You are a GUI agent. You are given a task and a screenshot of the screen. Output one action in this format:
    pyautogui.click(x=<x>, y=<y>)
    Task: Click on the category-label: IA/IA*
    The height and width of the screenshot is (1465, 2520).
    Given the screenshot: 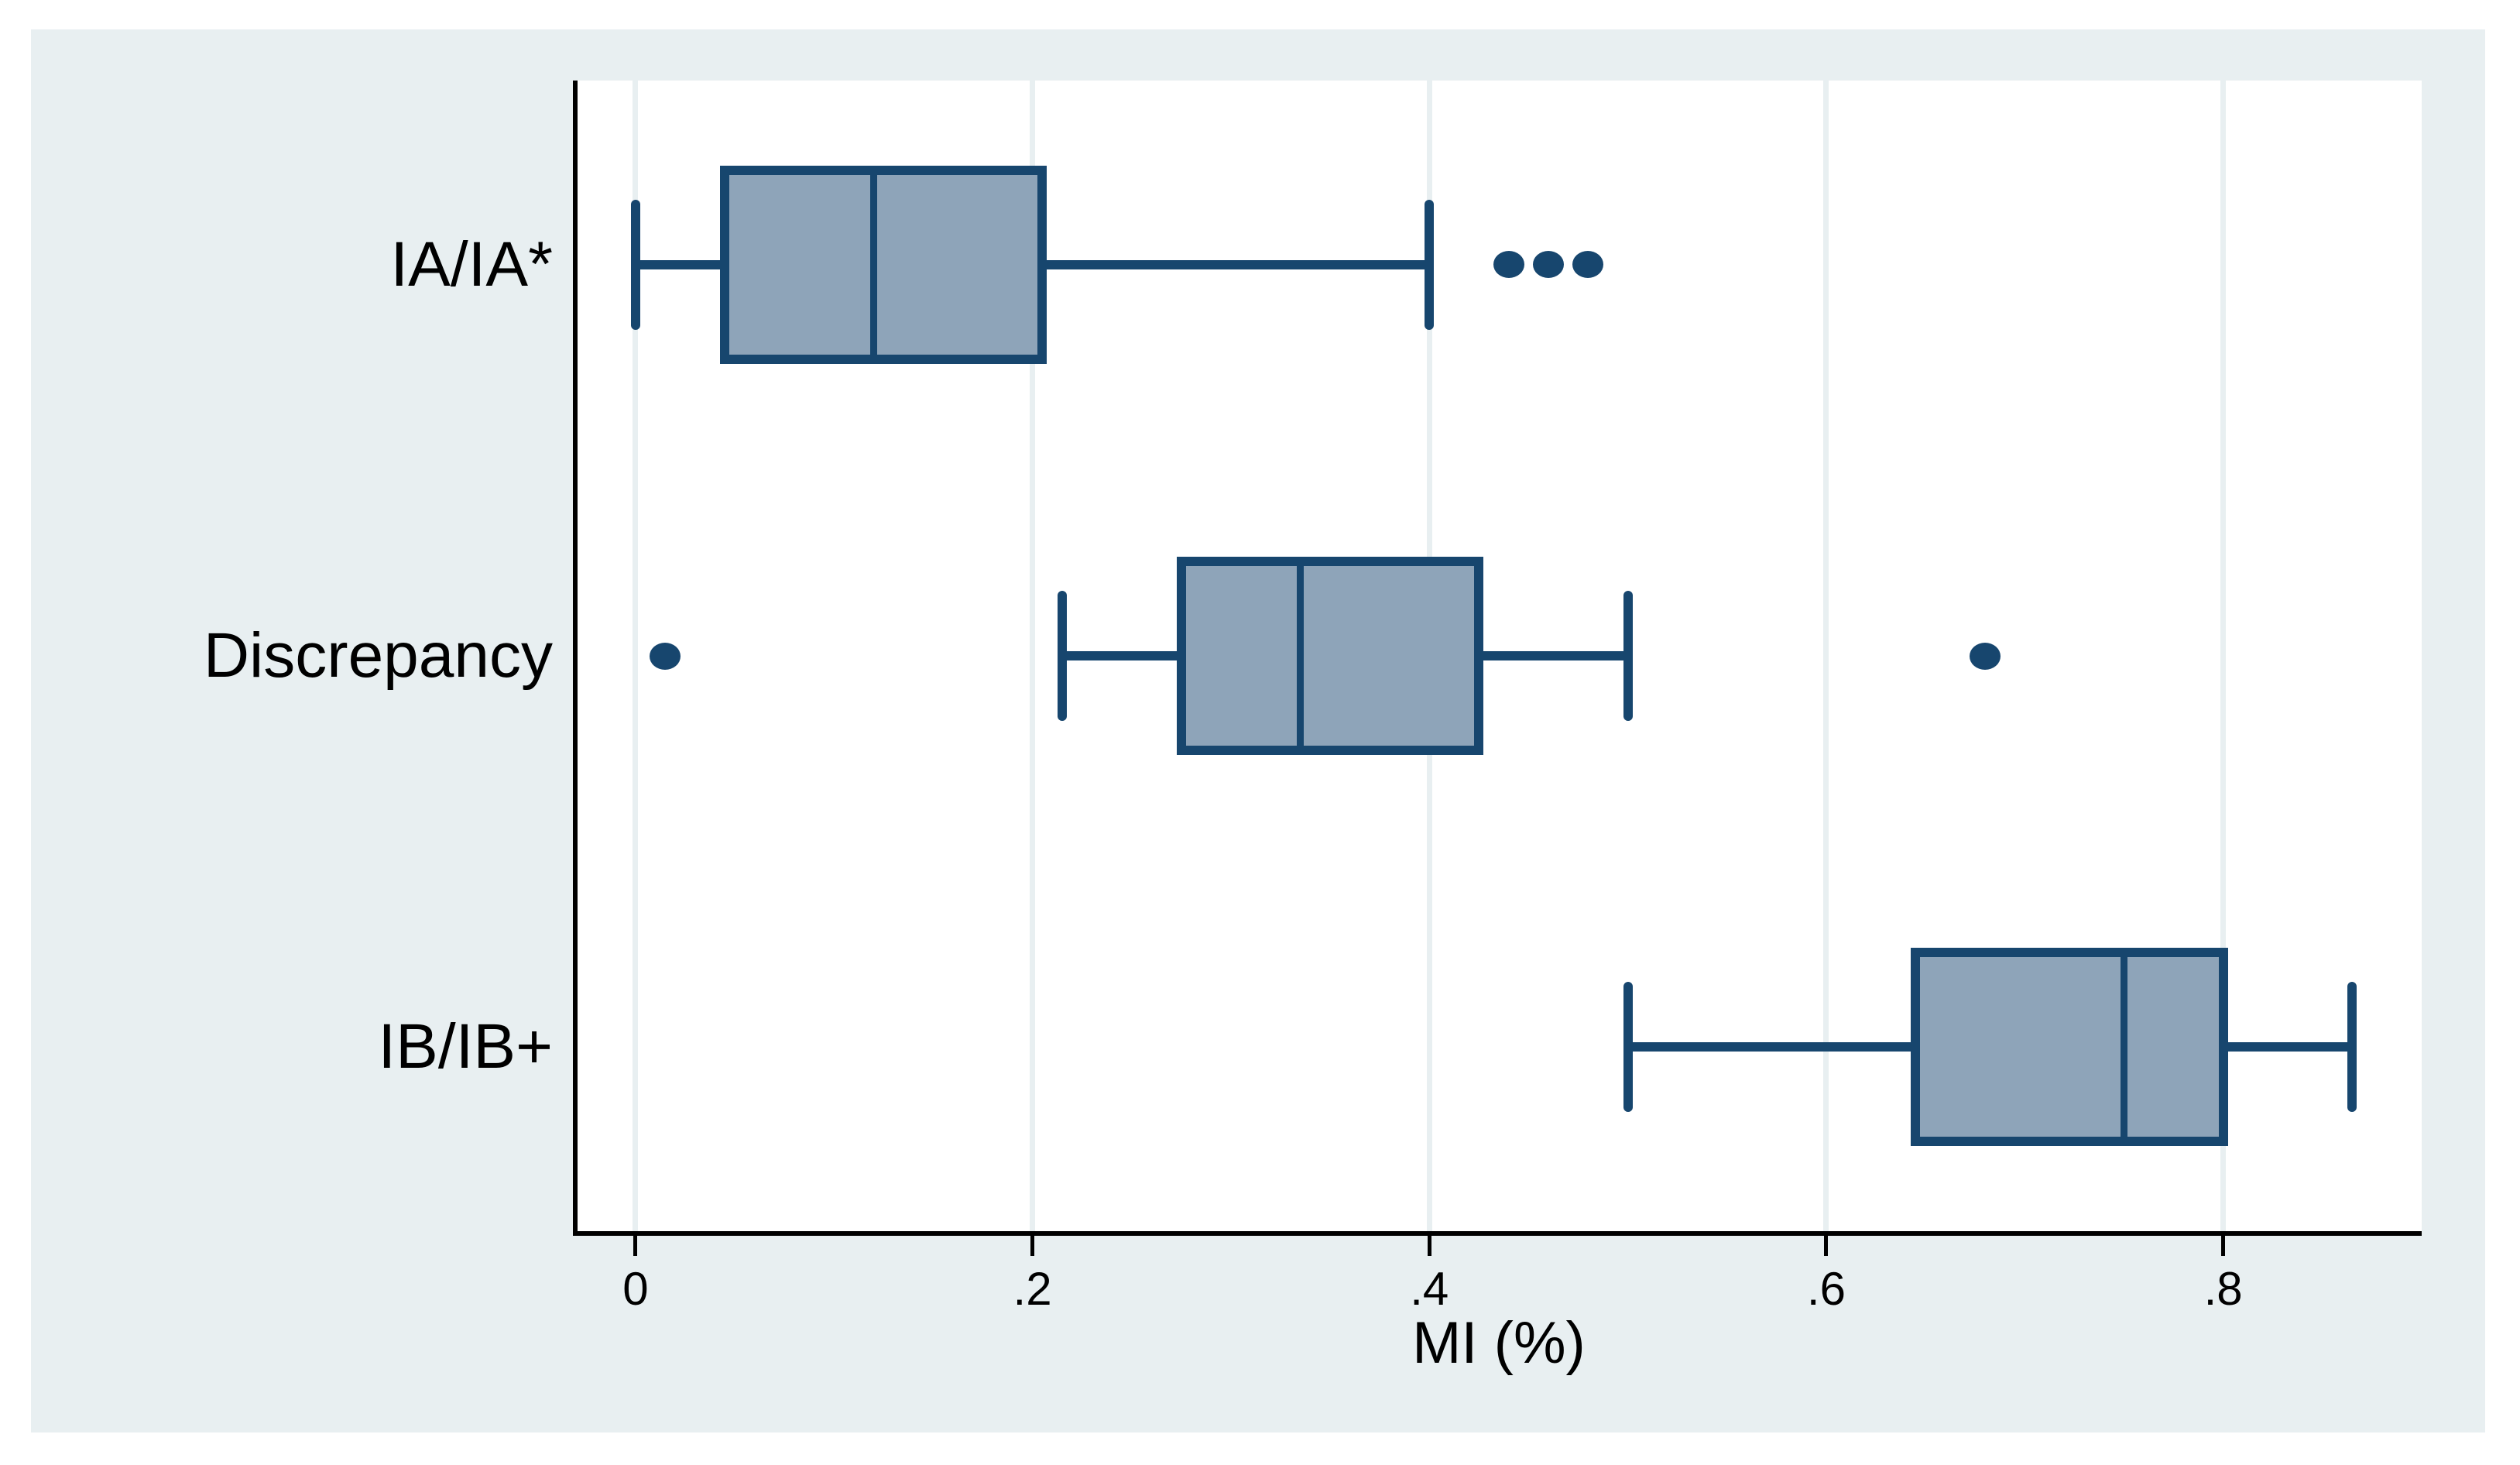 What is the action you would take?
    pyautogui.click(x=471, y=264)
    